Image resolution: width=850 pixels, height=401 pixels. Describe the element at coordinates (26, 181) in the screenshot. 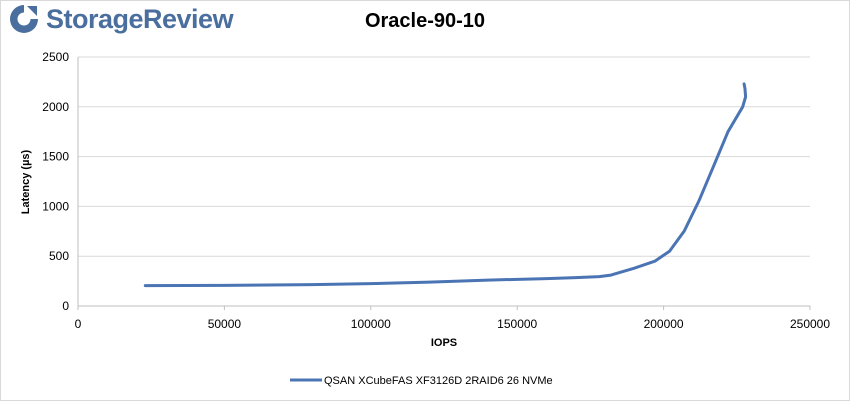

I see `y-axis-title: Latency (µs)` at that location.